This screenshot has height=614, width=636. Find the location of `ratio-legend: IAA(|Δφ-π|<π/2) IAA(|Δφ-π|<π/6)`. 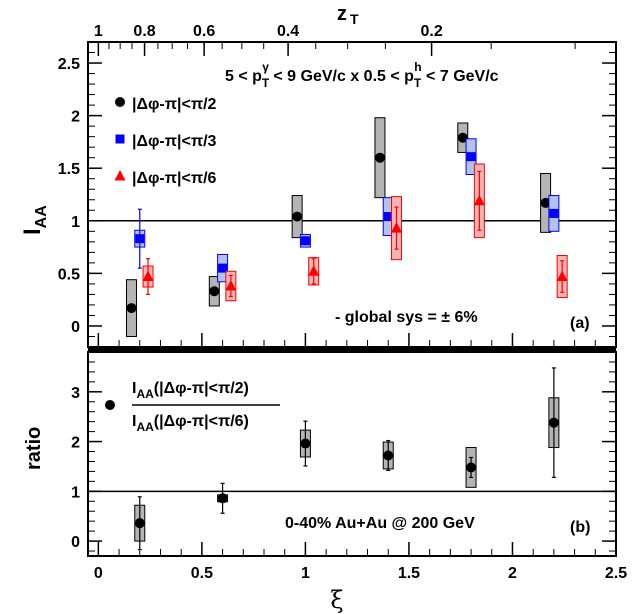

ratio-legend: IAA(|Δφ-π|<π/2) IAA(|Δφ-π|<π/6) is located at coordinates (192, 407).